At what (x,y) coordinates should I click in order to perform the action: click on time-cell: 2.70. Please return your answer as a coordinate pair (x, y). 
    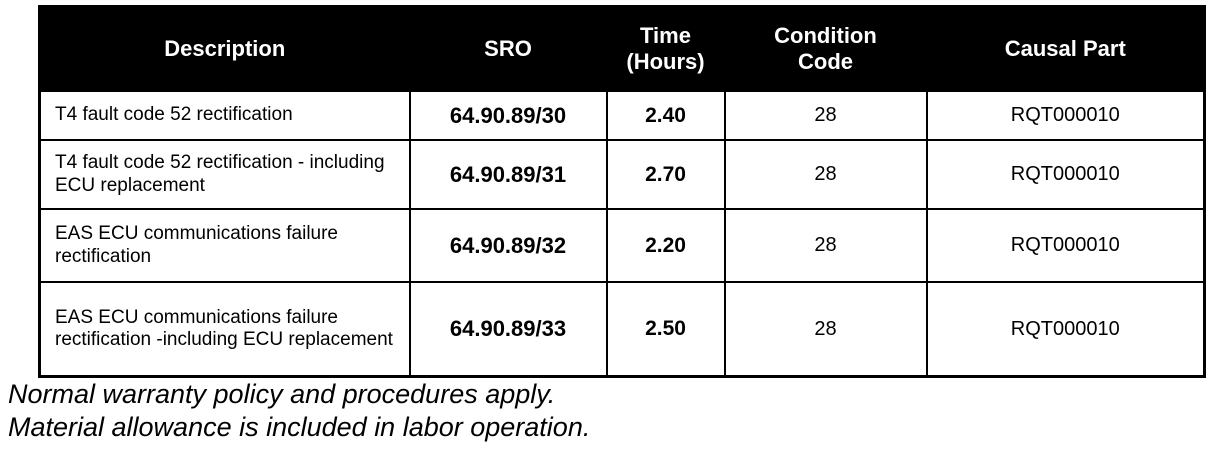
    Looking at the image, I should click on (665, 174).